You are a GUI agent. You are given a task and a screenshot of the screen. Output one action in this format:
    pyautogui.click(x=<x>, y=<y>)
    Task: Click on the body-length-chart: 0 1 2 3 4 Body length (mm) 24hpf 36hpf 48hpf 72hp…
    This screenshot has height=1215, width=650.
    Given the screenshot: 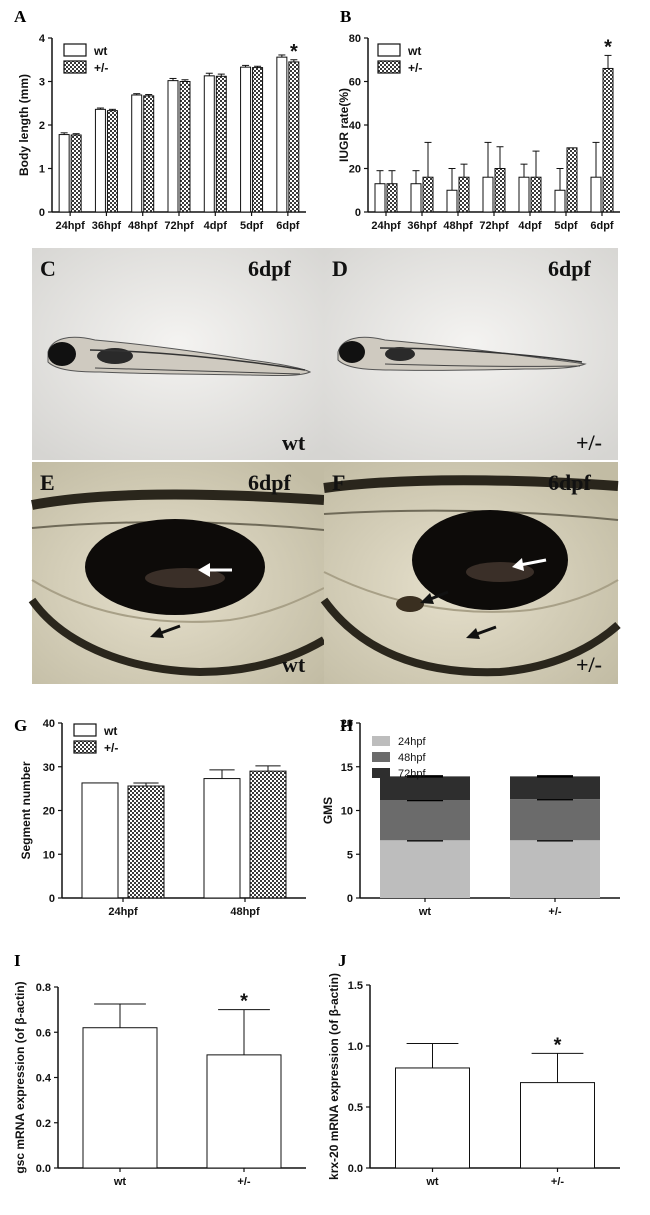 What is the action you would take?
    pyautogui.click(x=161, y=132)
    